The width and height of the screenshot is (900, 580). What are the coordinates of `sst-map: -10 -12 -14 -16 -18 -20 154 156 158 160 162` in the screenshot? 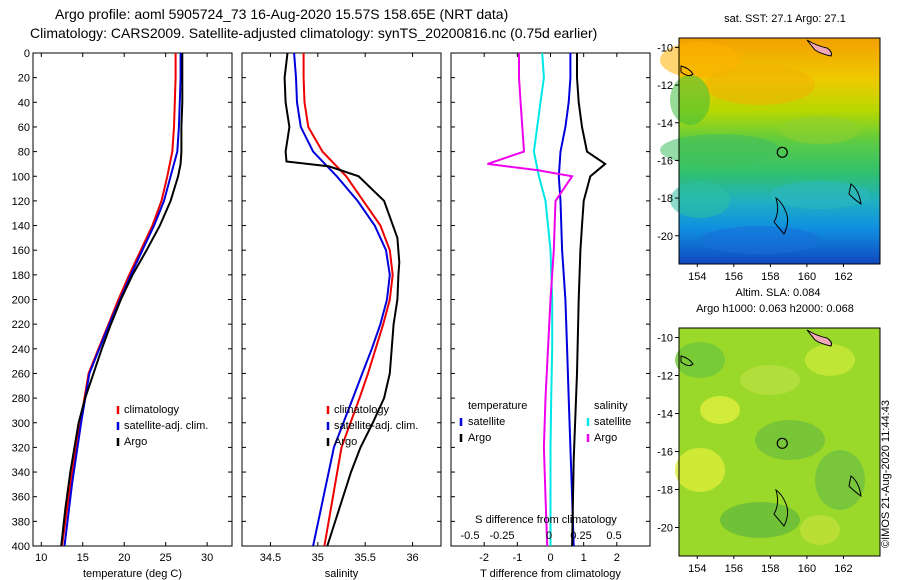 It's located at (769, 160).